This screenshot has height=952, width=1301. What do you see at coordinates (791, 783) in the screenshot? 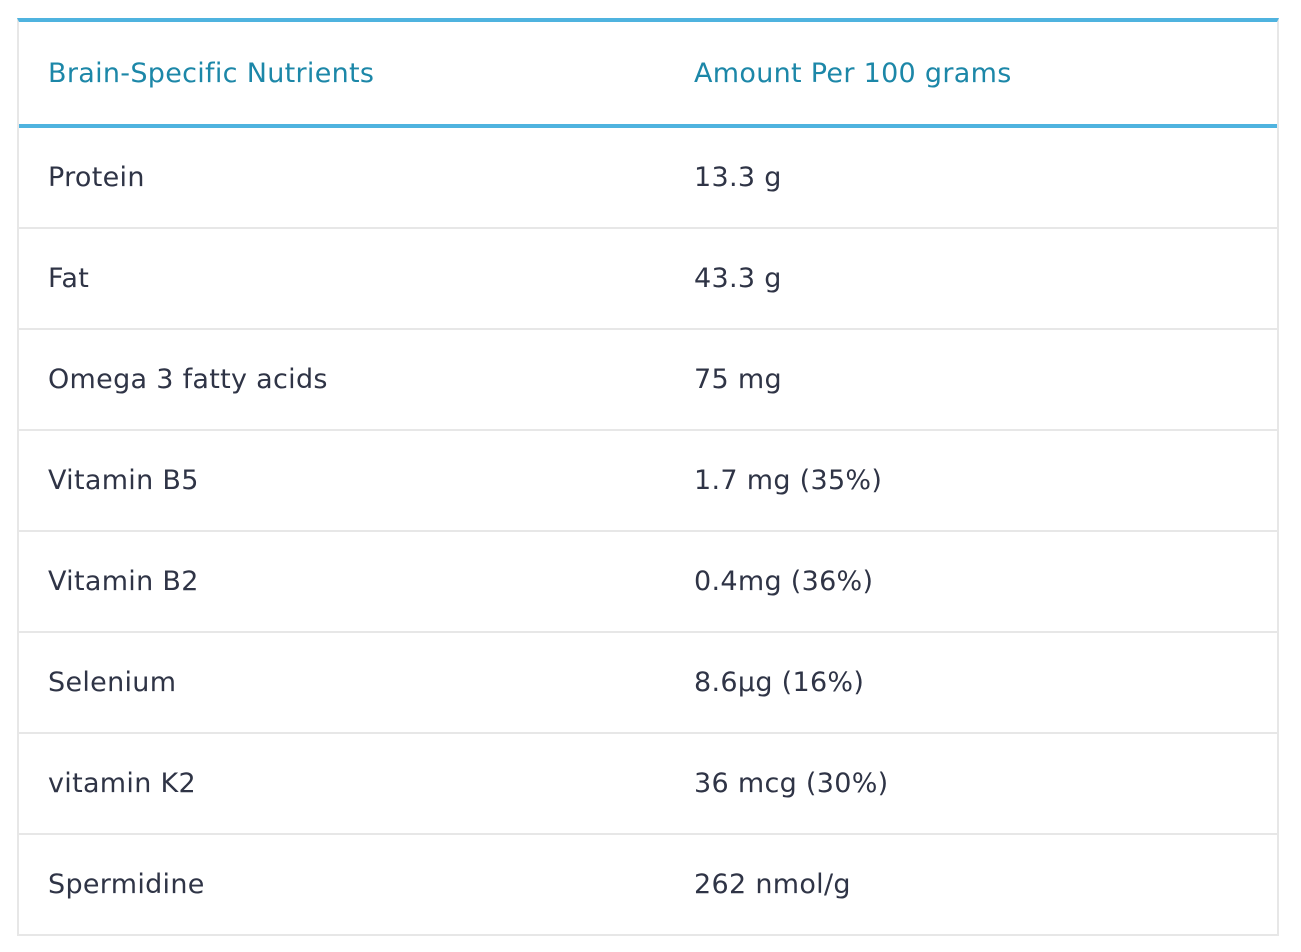
I see `nutrient-amount: 36 mcg (30%)` at bounding box center [791, 783].